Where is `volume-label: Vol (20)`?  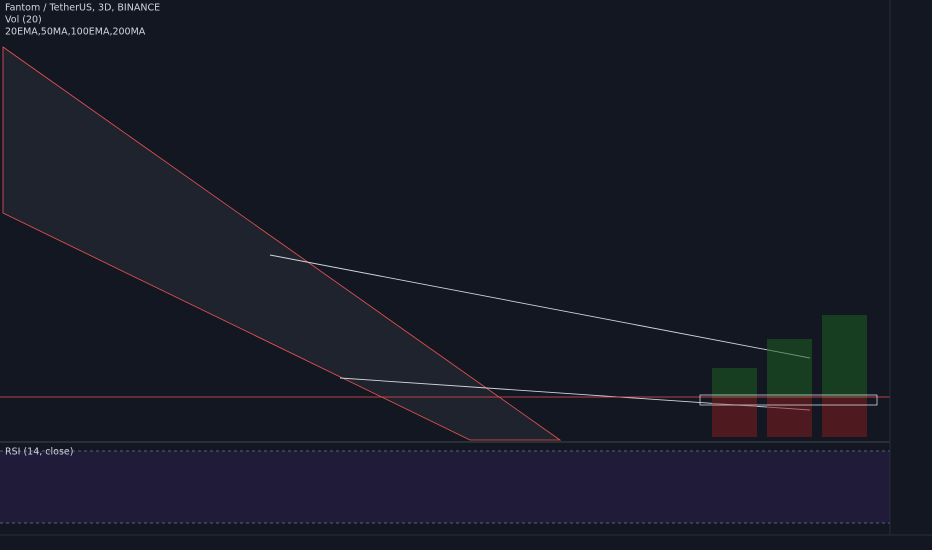 volume-label: Vol (20) is located at coordinates (23, 20).